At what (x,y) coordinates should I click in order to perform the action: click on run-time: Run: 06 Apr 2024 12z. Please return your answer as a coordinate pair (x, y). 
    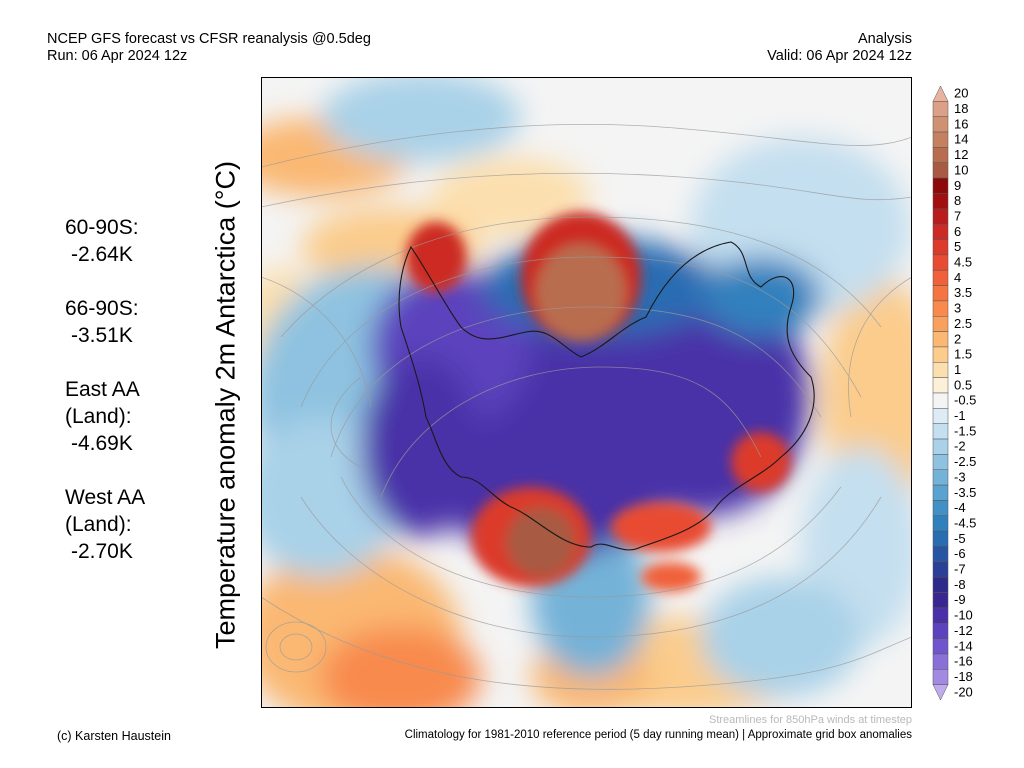
    Looking at the image, I should click on (117, 56).